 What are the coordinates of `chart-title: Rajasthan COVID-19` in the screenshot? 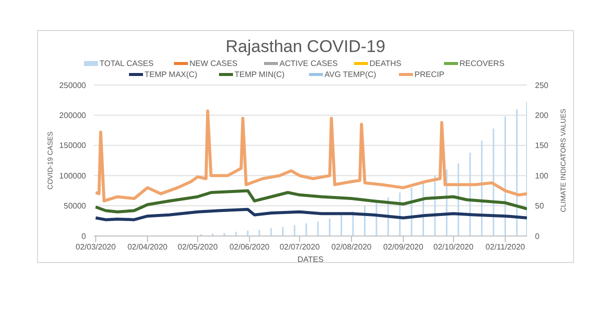 It's located at (305, 47).